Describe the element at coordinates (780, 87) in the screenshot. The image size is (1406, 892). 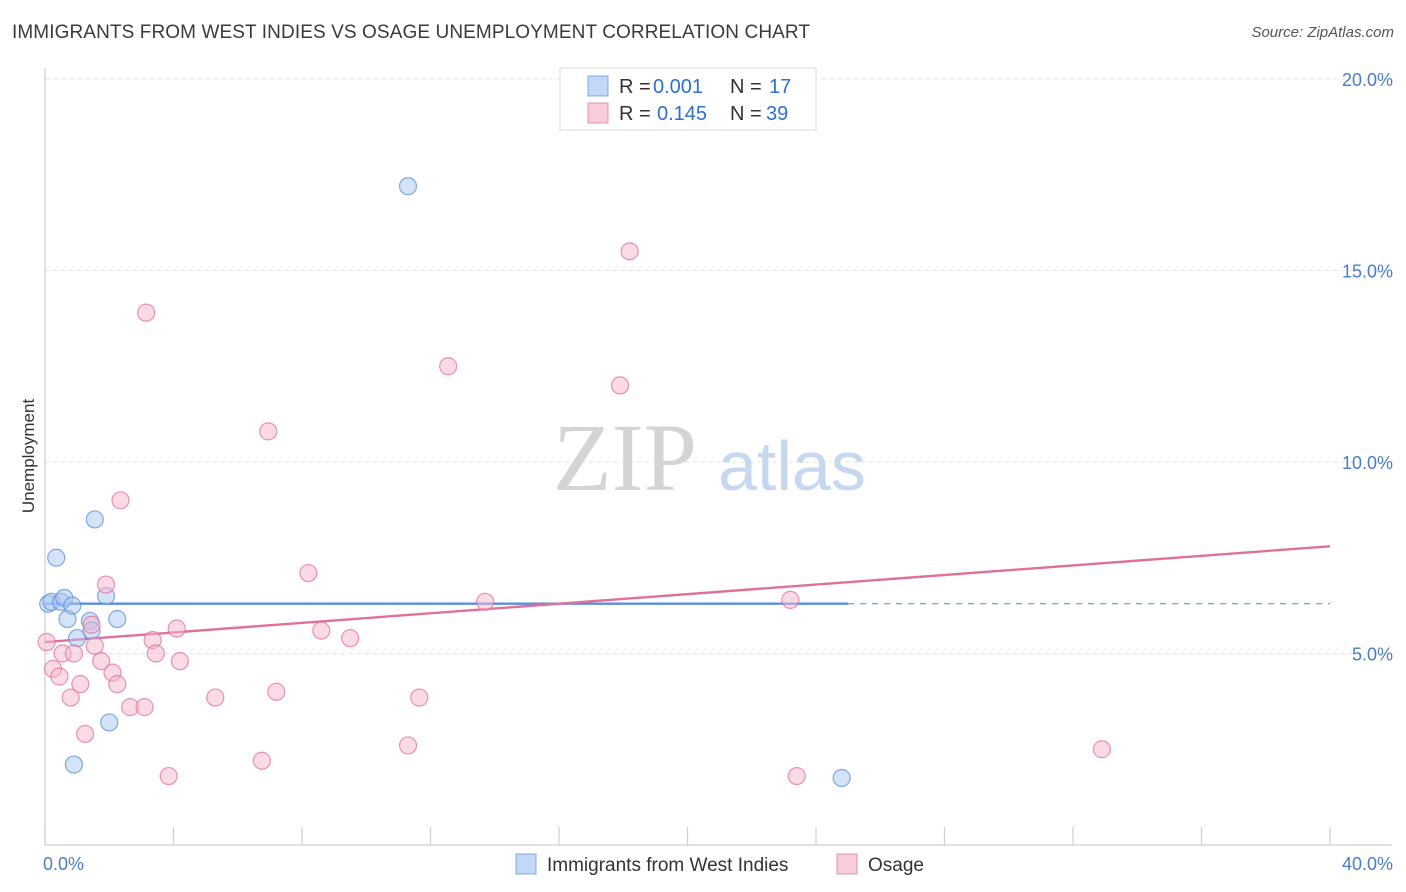
I see `legend-n-value-1: 17` at that location.